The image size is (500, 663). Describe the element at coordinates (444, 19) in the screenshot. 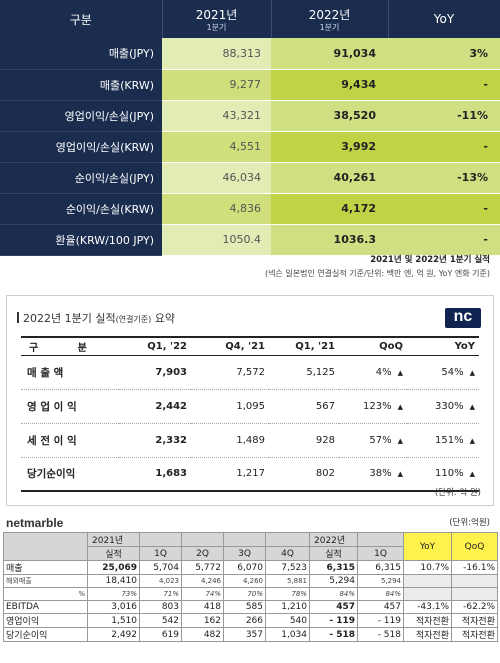

I see `header-yoy: YoY` at that location.